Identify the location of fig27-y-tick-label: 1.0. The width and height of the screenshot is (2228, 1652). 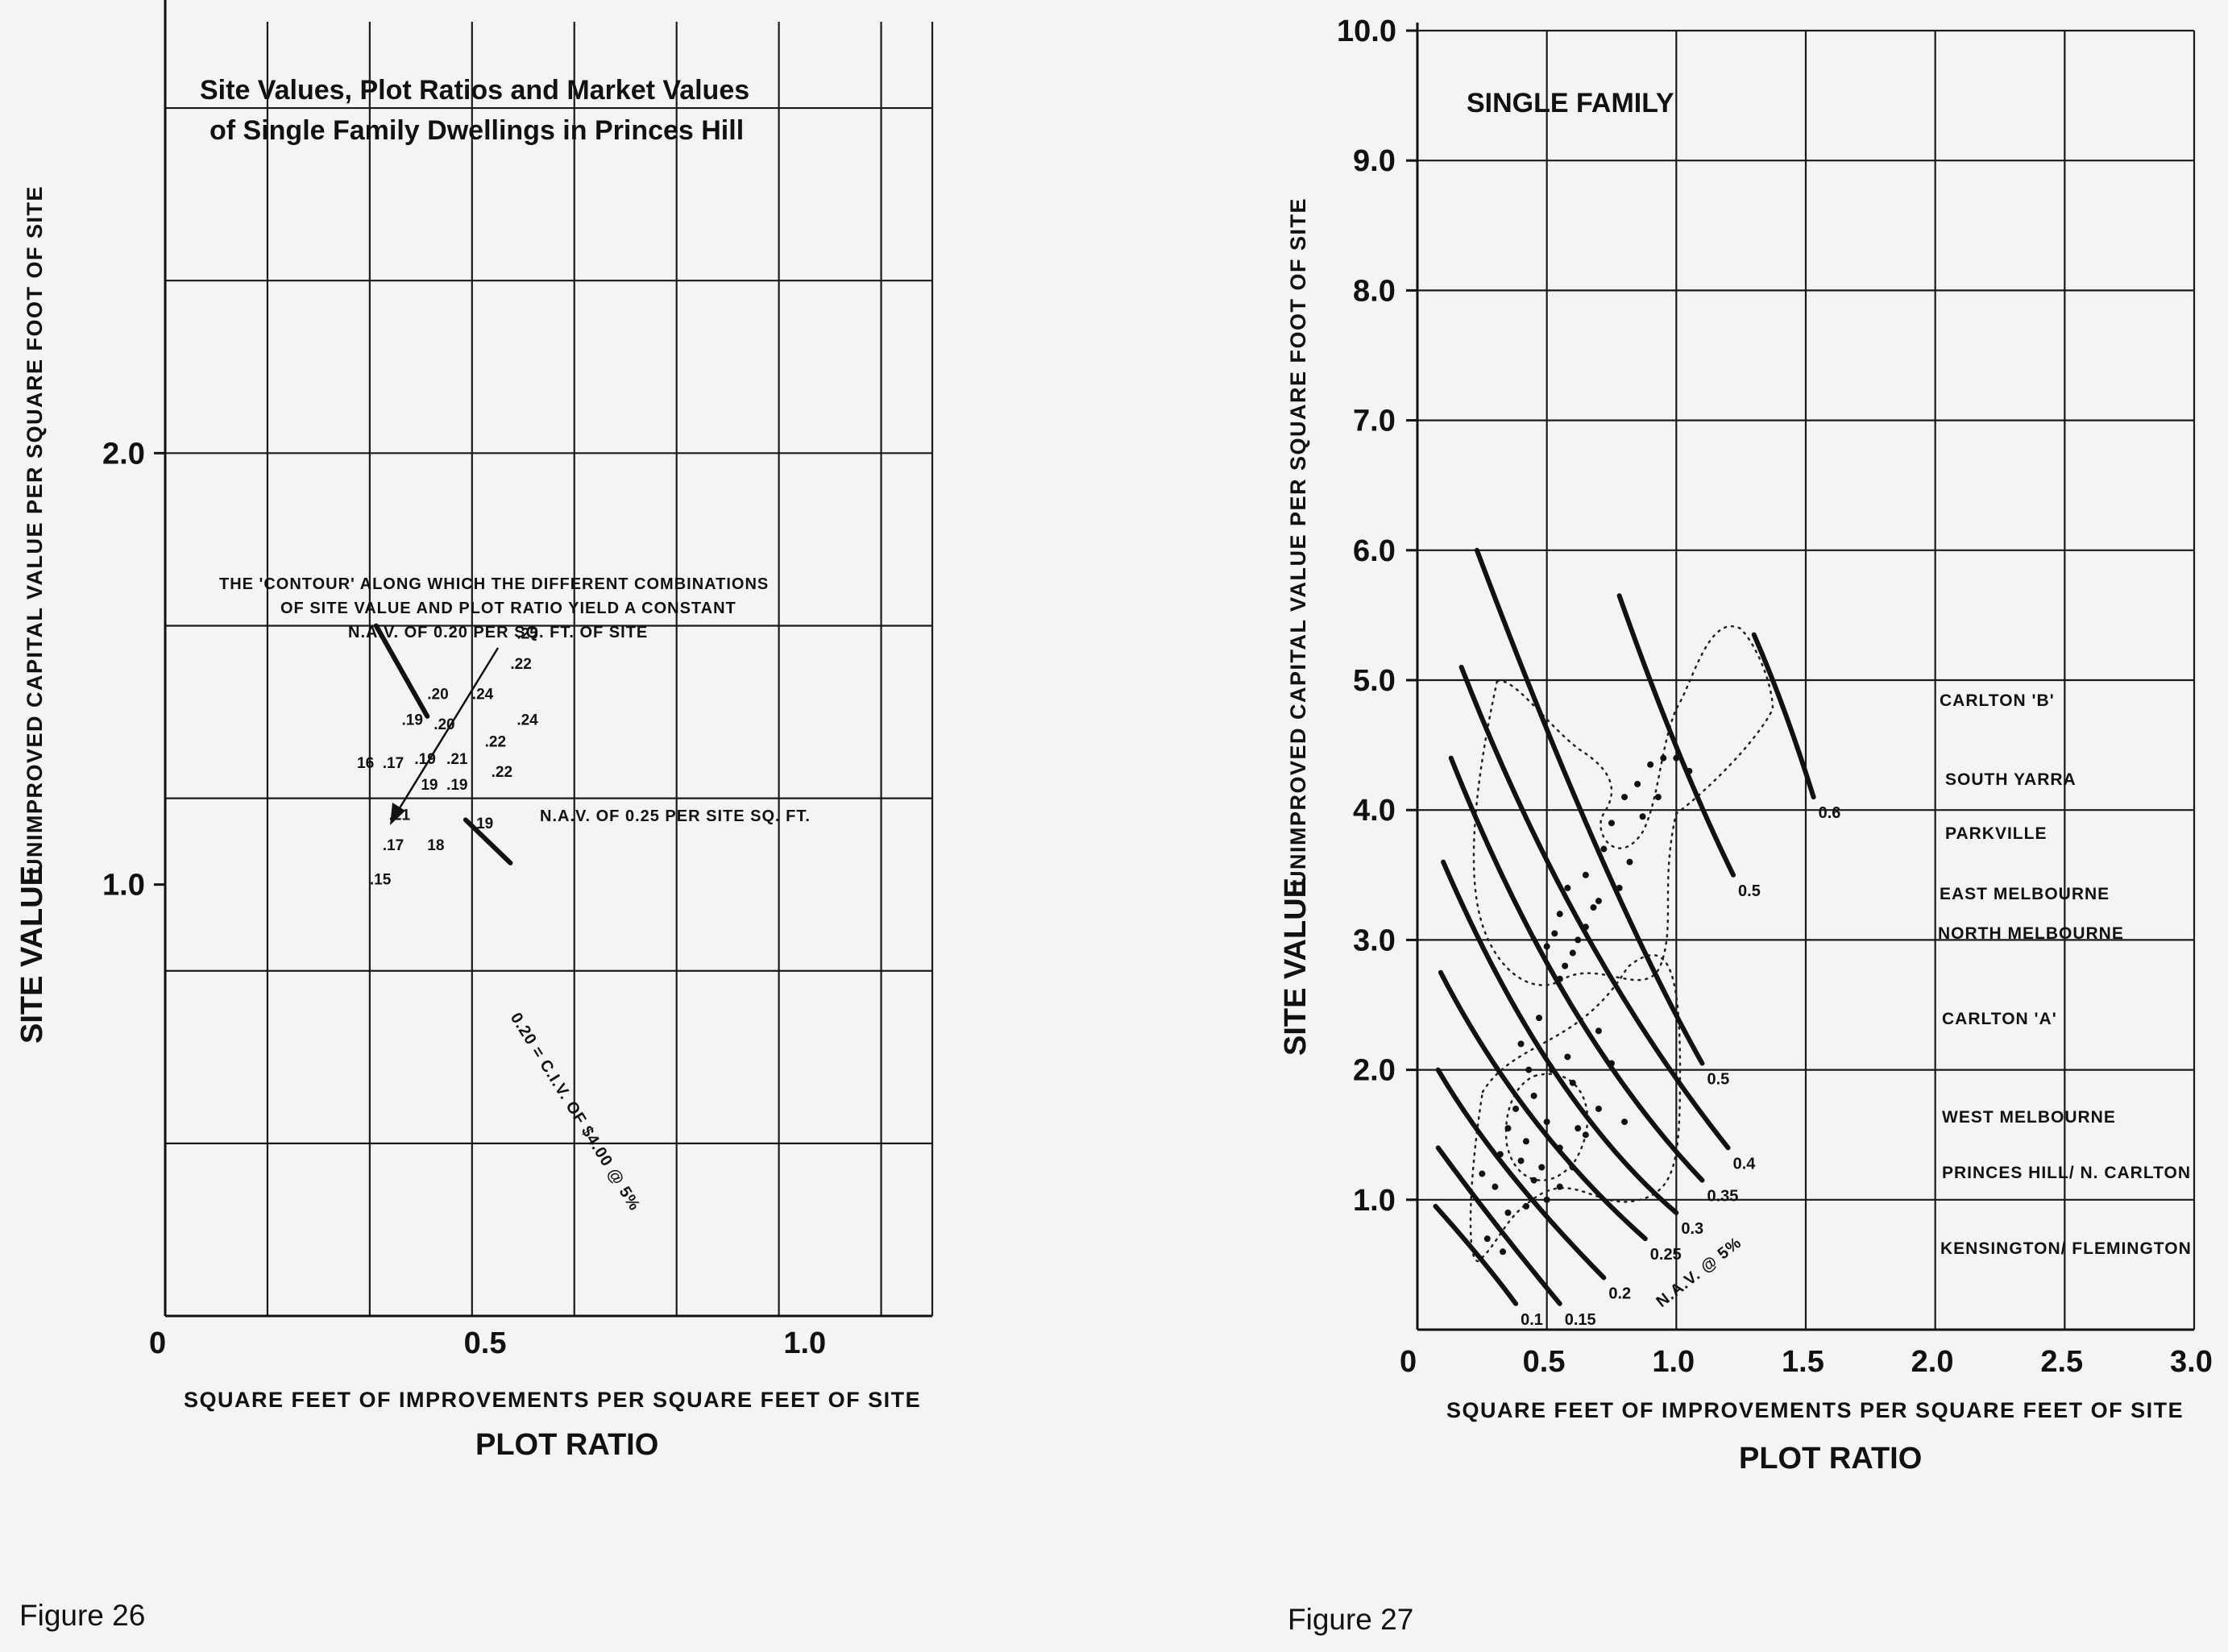
(1374, 1201).